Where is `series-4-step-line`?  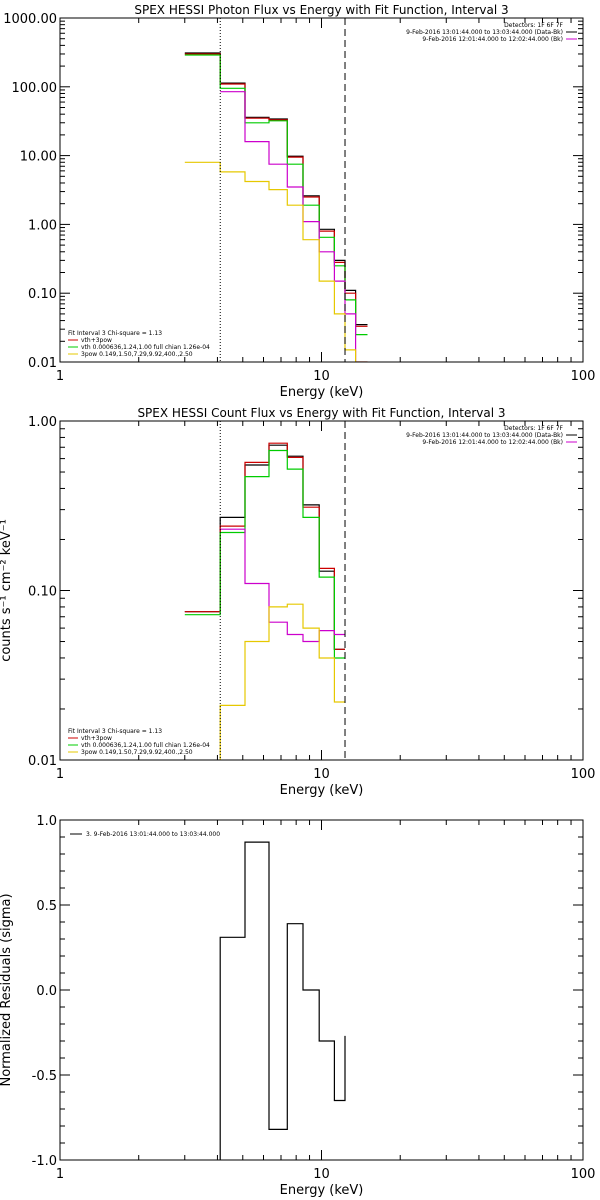 series-4-step-line is located at coordinates (282, 681).